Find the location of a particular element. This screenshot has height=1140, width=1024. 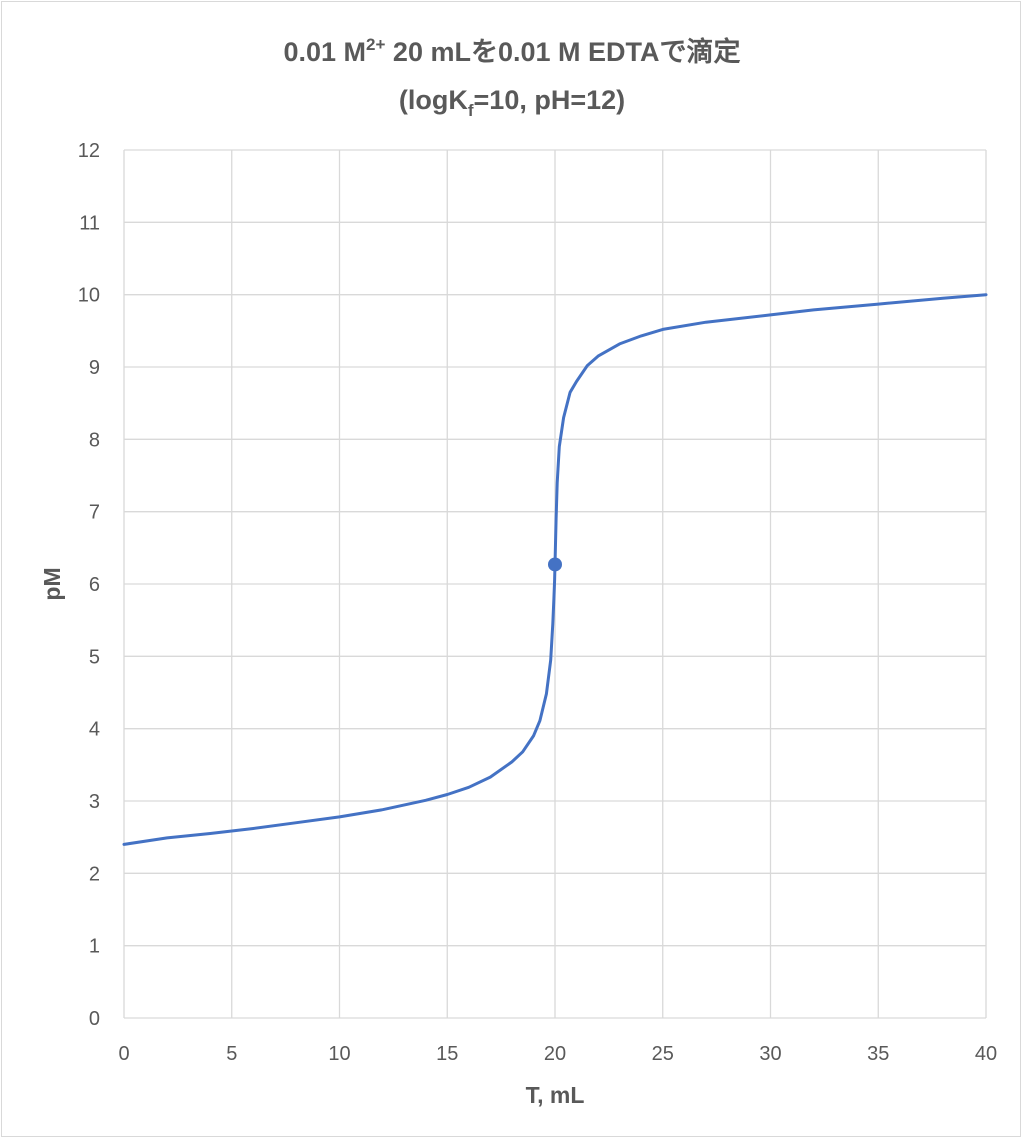

x-tick-label: 25 is located at coordinates (663, 1054).